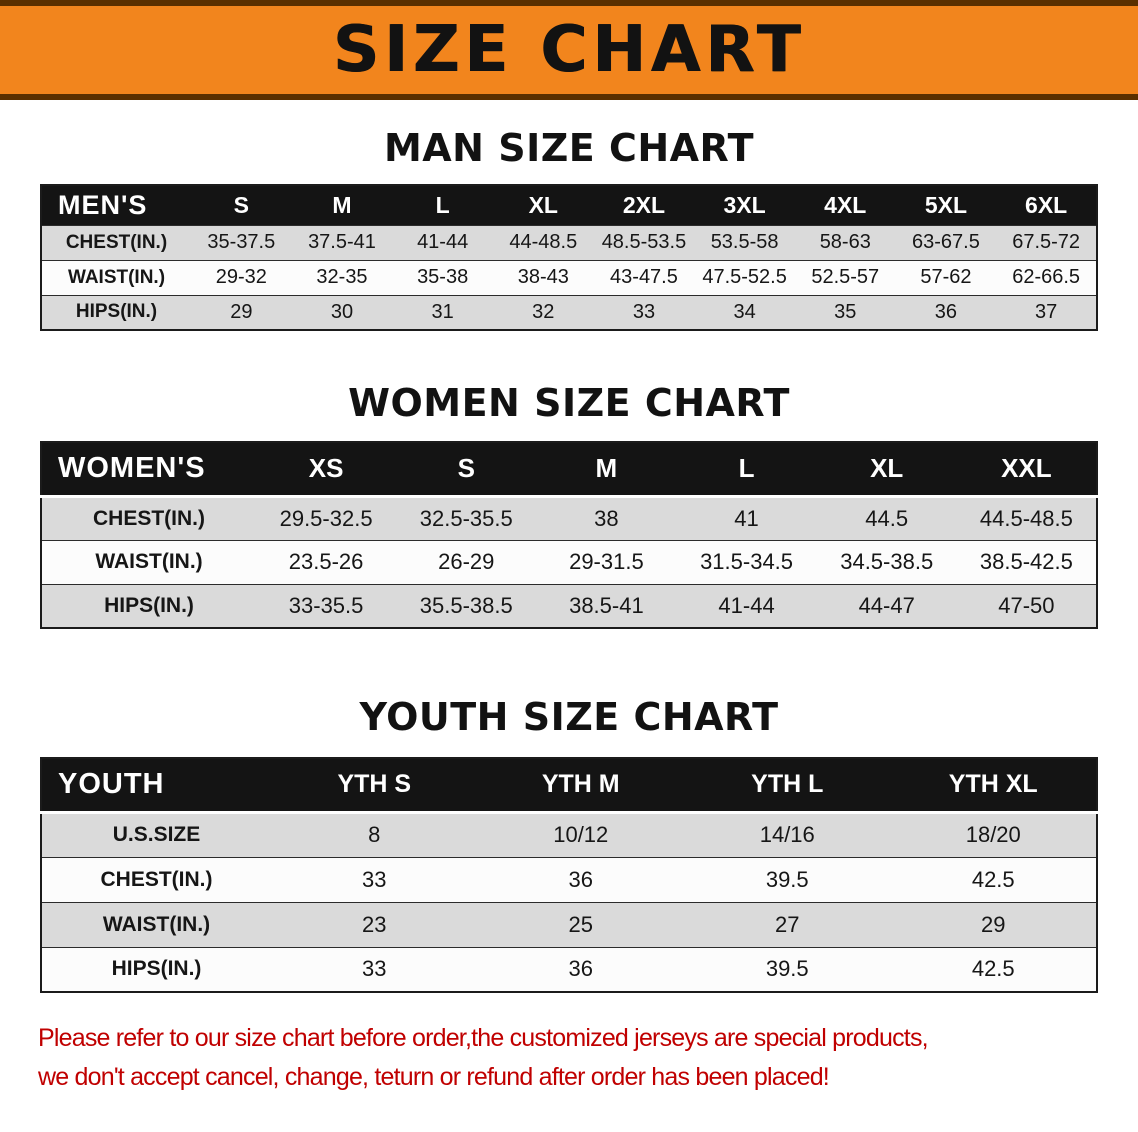 The image size is (1138, 1132). Describe the element at coordinates (1026, 518) in the screenshot. I see `measurement-value: 44.5-48.5` at that location.